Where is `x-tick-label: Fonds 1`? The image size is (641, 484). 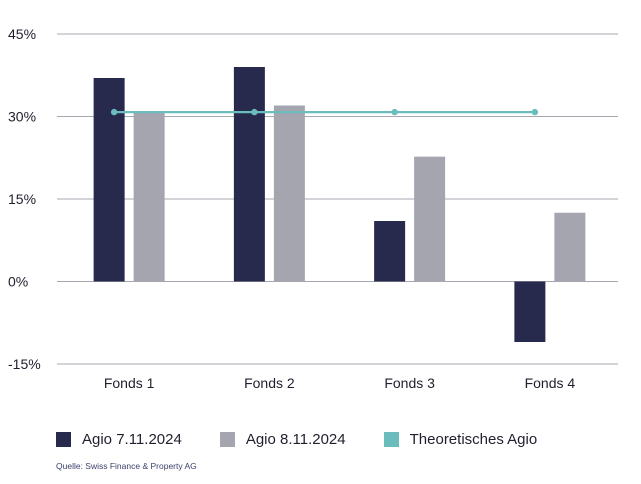 x-tick-label: Fonds 1 is located at coordinates (129, 383).